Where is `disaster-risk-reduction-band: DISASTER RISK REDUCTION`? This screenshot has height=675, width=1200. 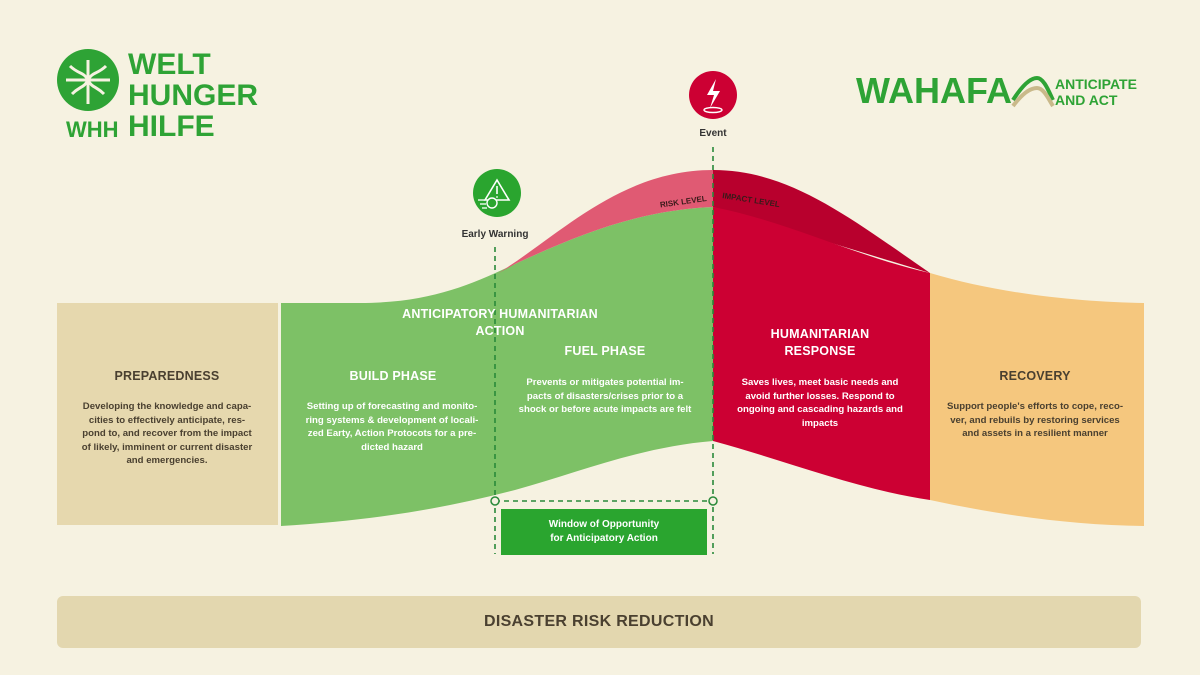
disaster-risk-reduction-band: DISASTER RISK REDUCTION is located at coordinates (599, 622).